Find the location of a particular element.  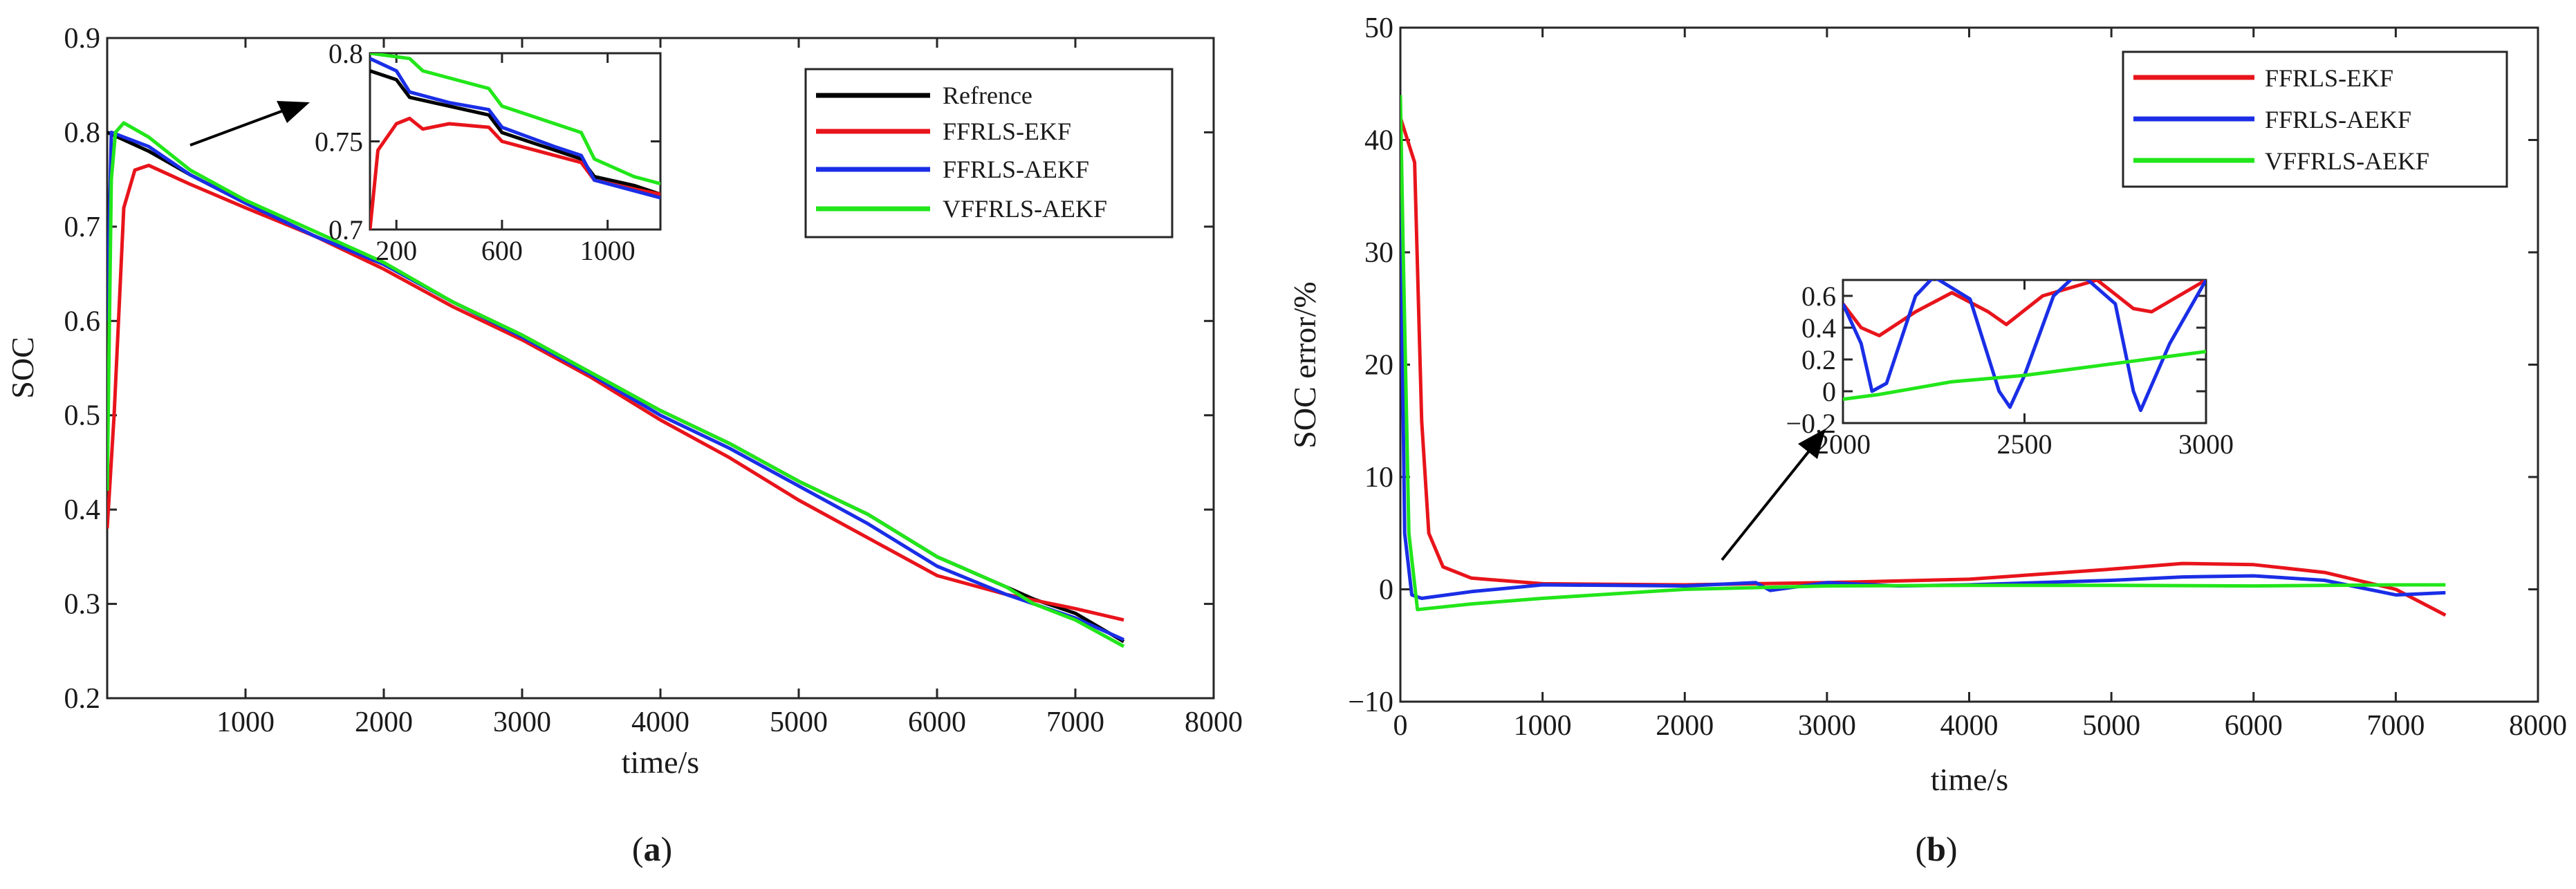

legend-label-ffrls-ekf-b: FFRLS-EKF is located at coordinates (2329, 78).